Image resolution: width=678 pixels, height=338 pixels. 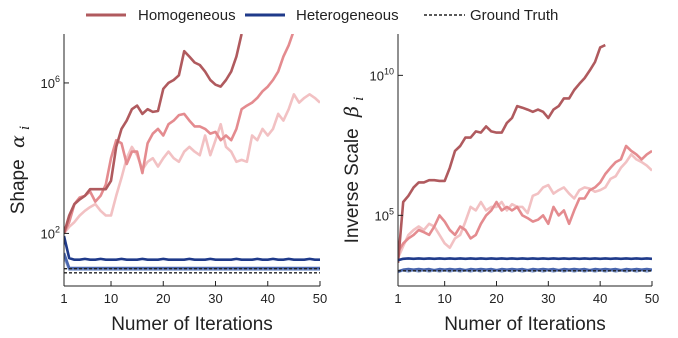 I want to click on legend: Homogeneous Heterogeneous Ground Truth, so click(x=322, y=15).